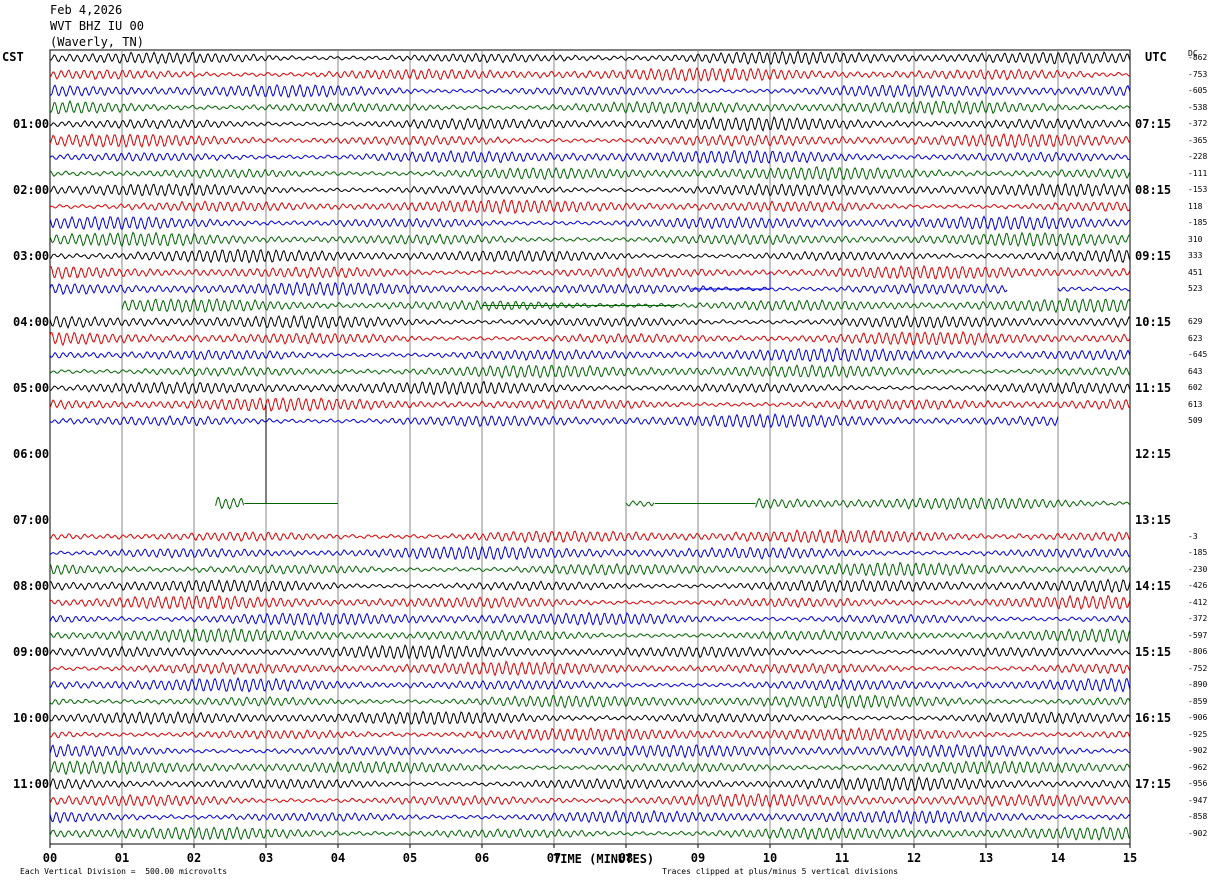 This screenshot has width=1210, height=886. What do you see at coordinates (31, 388) in the screenshot?
I see `cst-hour-label: 05:00` at bounding box center [31, 388].